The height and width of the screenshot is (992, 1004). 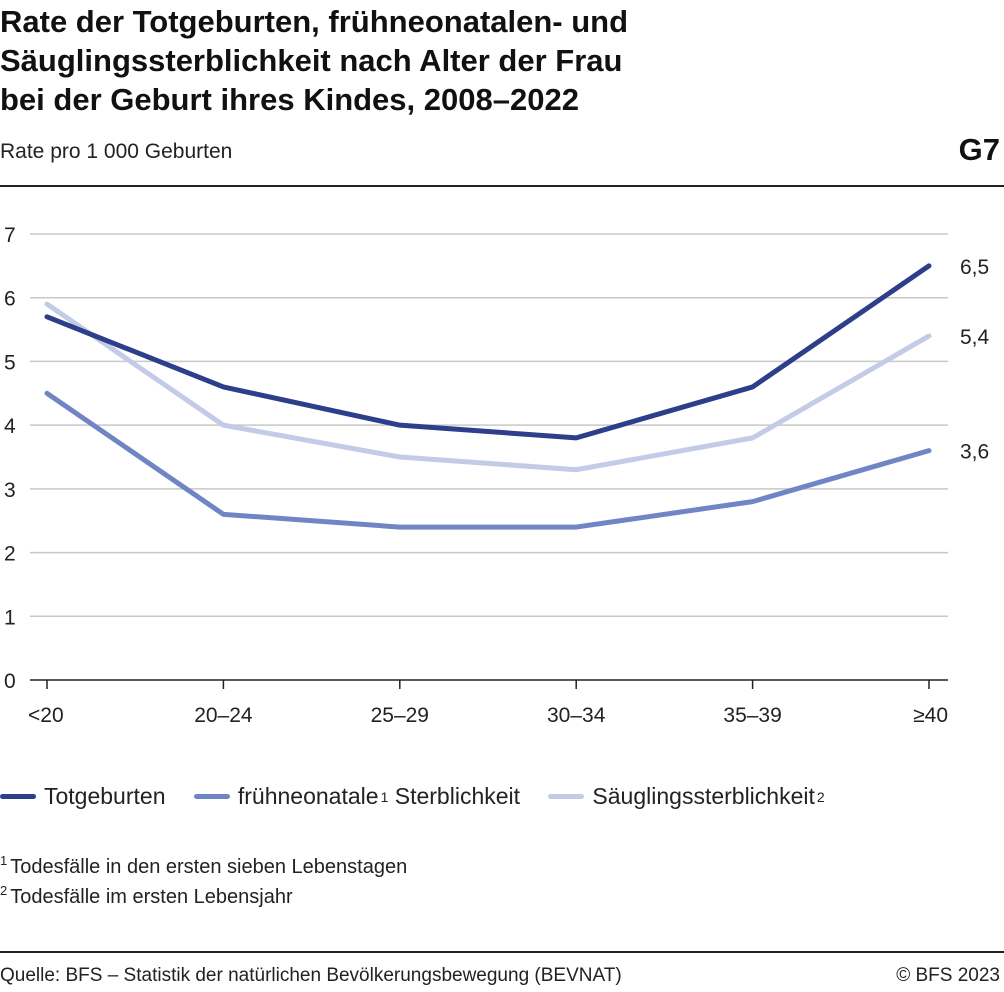 What do you see at coordinates (10, 362) in the screenshot?
I see `y-tick-label: 5` at bounding box center [10, 362].